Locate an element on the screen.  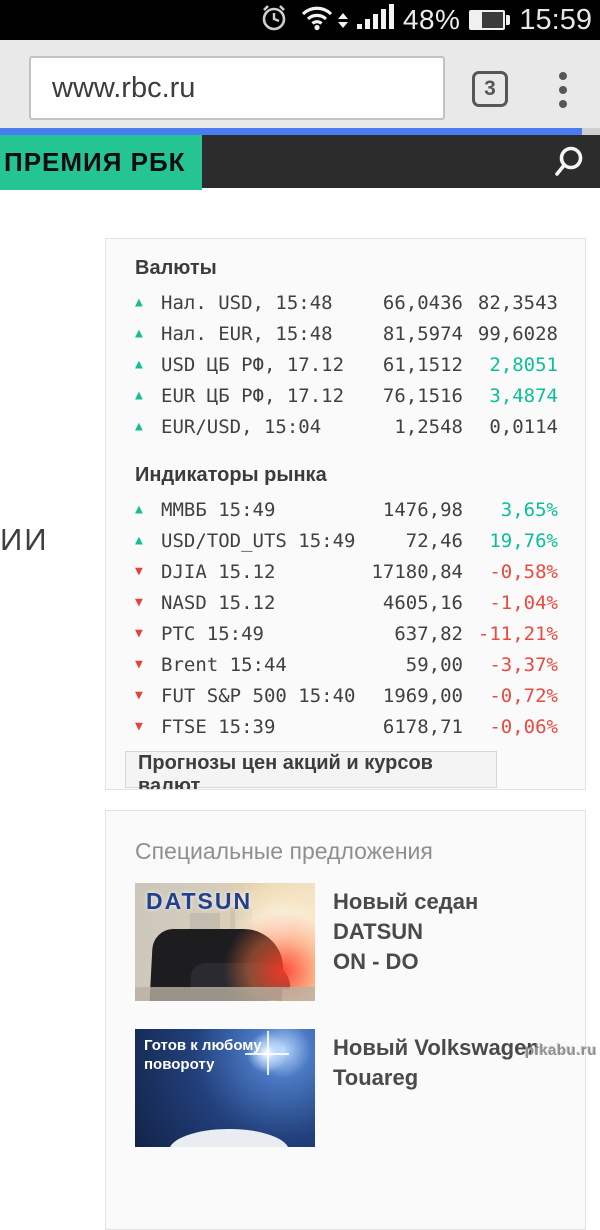
premia-rbc-banner: ПРЕМИЯ РБК is located at coordinates (101, 162).